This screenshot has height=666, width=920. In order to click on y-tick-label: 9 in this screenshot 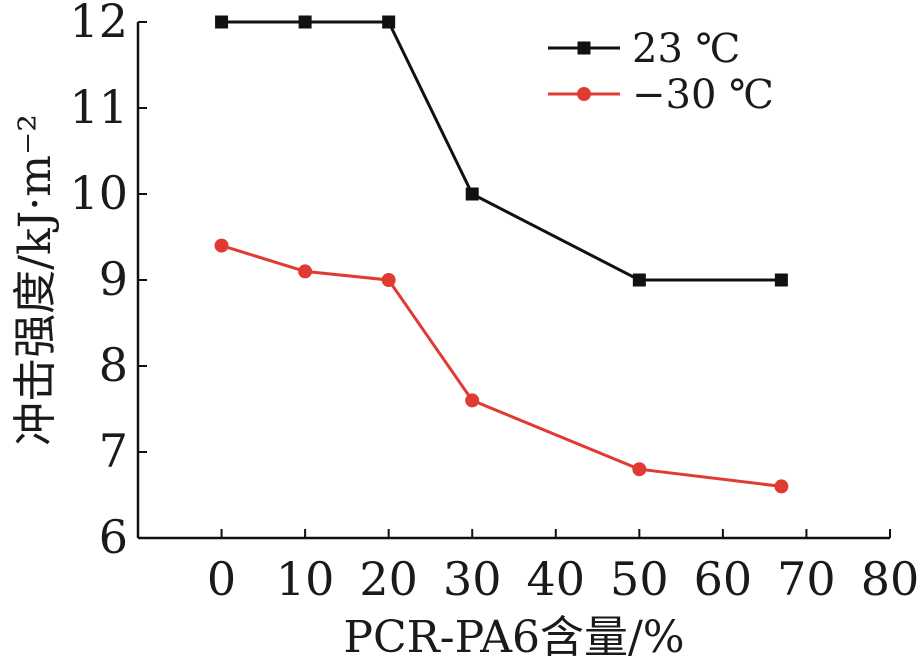, I will do `click(113, 279)`.